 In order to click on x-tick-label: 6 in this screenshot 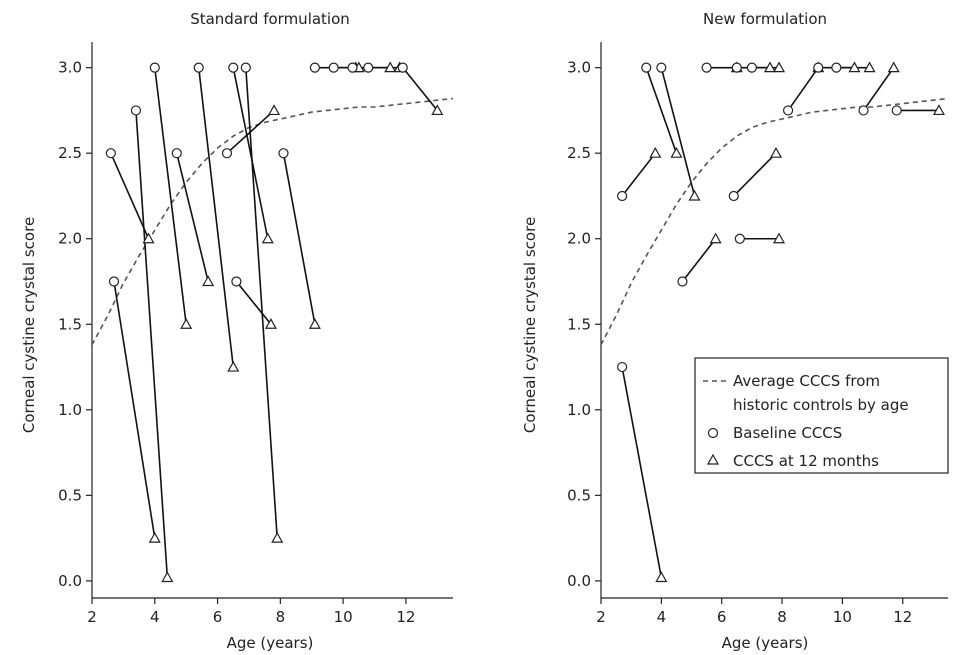, I will do `click(218, 617)`.